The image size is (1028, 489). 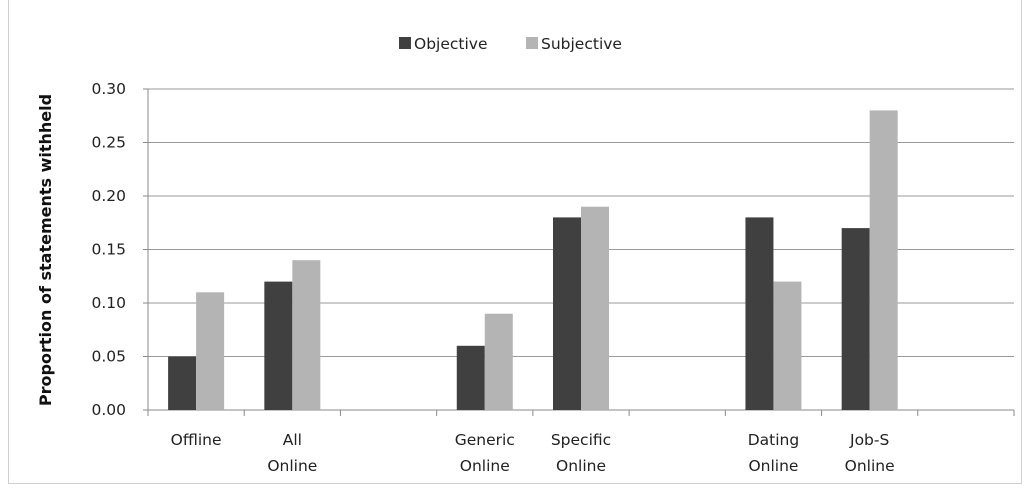 I want to click on x-category-label: Specific, so click(x=581, y=440).